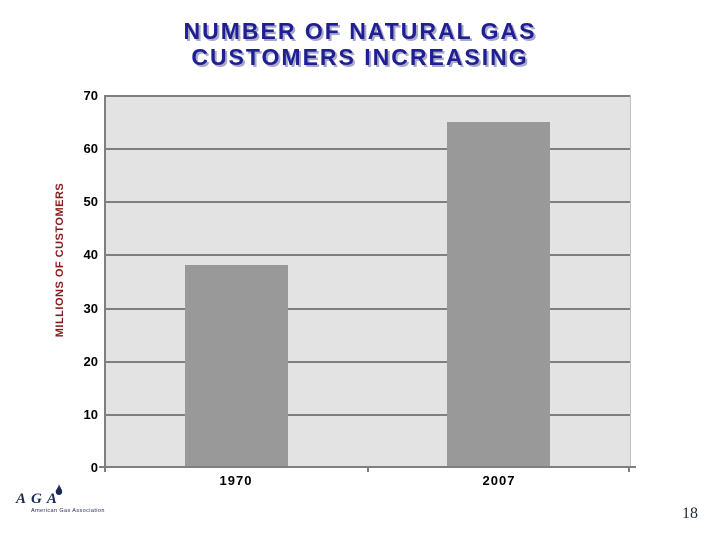 Image resolution: width=720 pixels, height=540 pixels. Describe the element at coordinates (360, 31) in the screenshot. I see `title-line-1: NUMBER OF NATURAL GAS` at that location.